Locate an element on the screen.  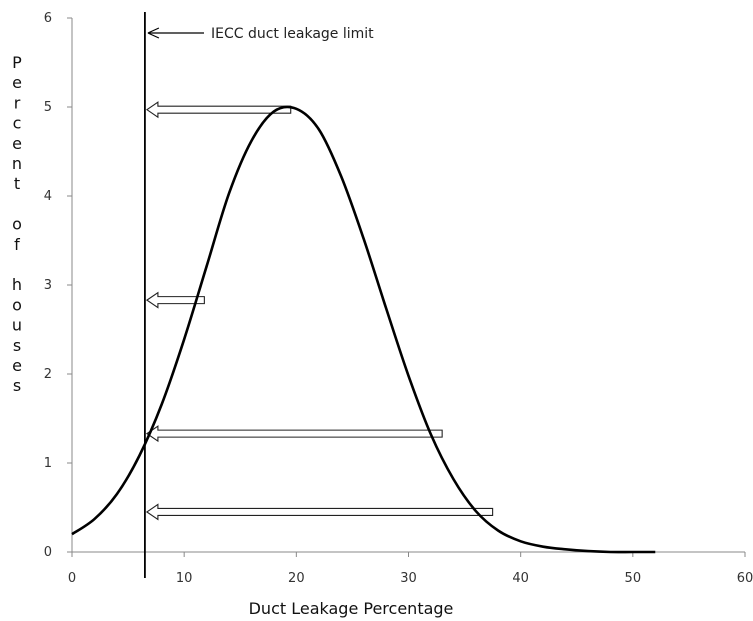
x-tick-label: 10 is located at coordinates (184, 578).